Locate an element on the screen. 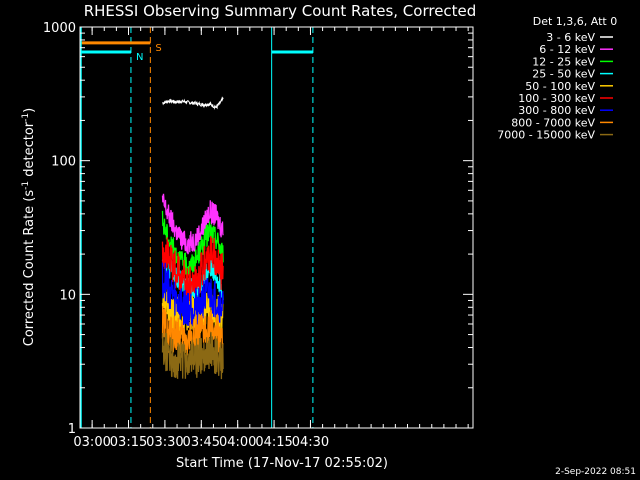  x-tick-label: 04:00 is located at coordinates (237, 442).